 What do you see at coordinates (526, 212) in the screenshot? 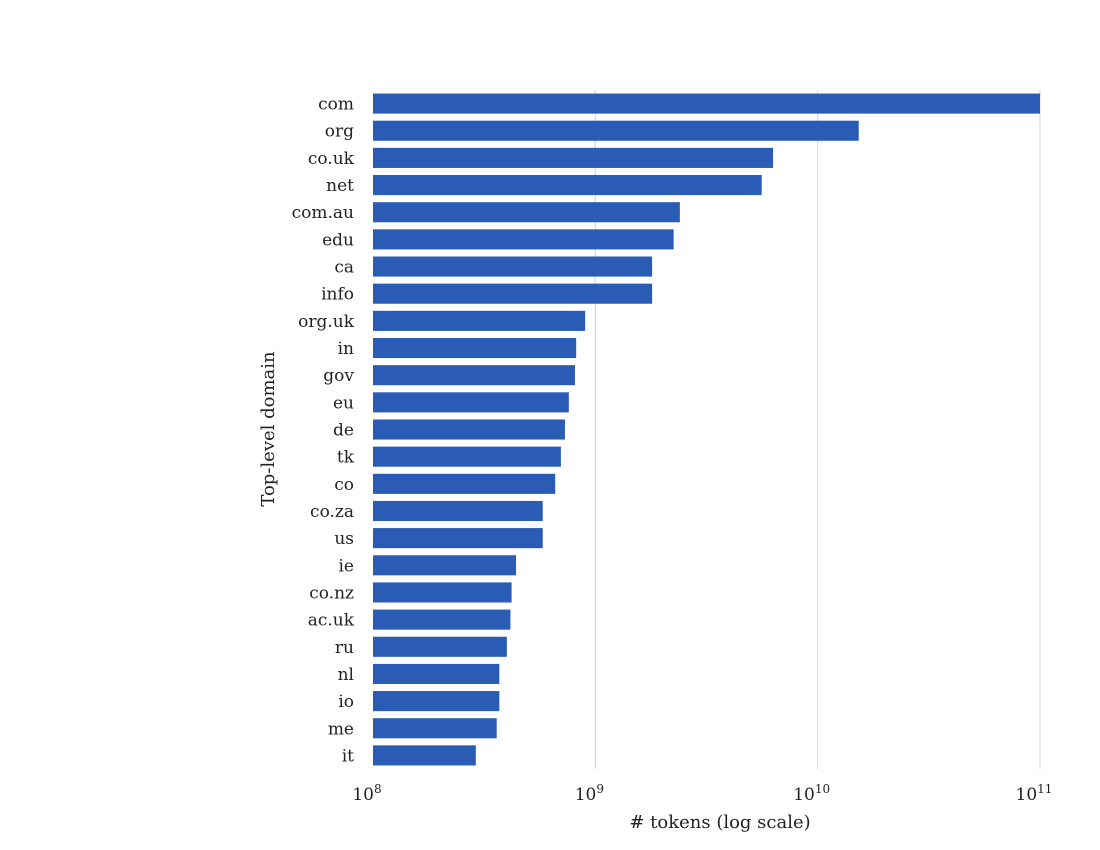
I see `bar-com-au` at bounding box center [526, 212].